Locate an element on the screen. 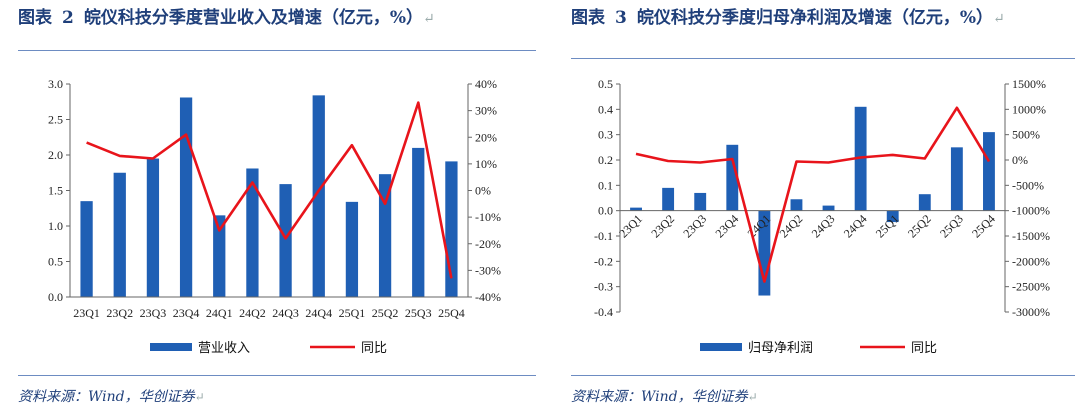 Image resolution: width=1080 pixels, height=417 pixels. figure-title-text: 皖仪科技分季度归母净利润及增速（亿元，%） is located at coordinates (814, 18).